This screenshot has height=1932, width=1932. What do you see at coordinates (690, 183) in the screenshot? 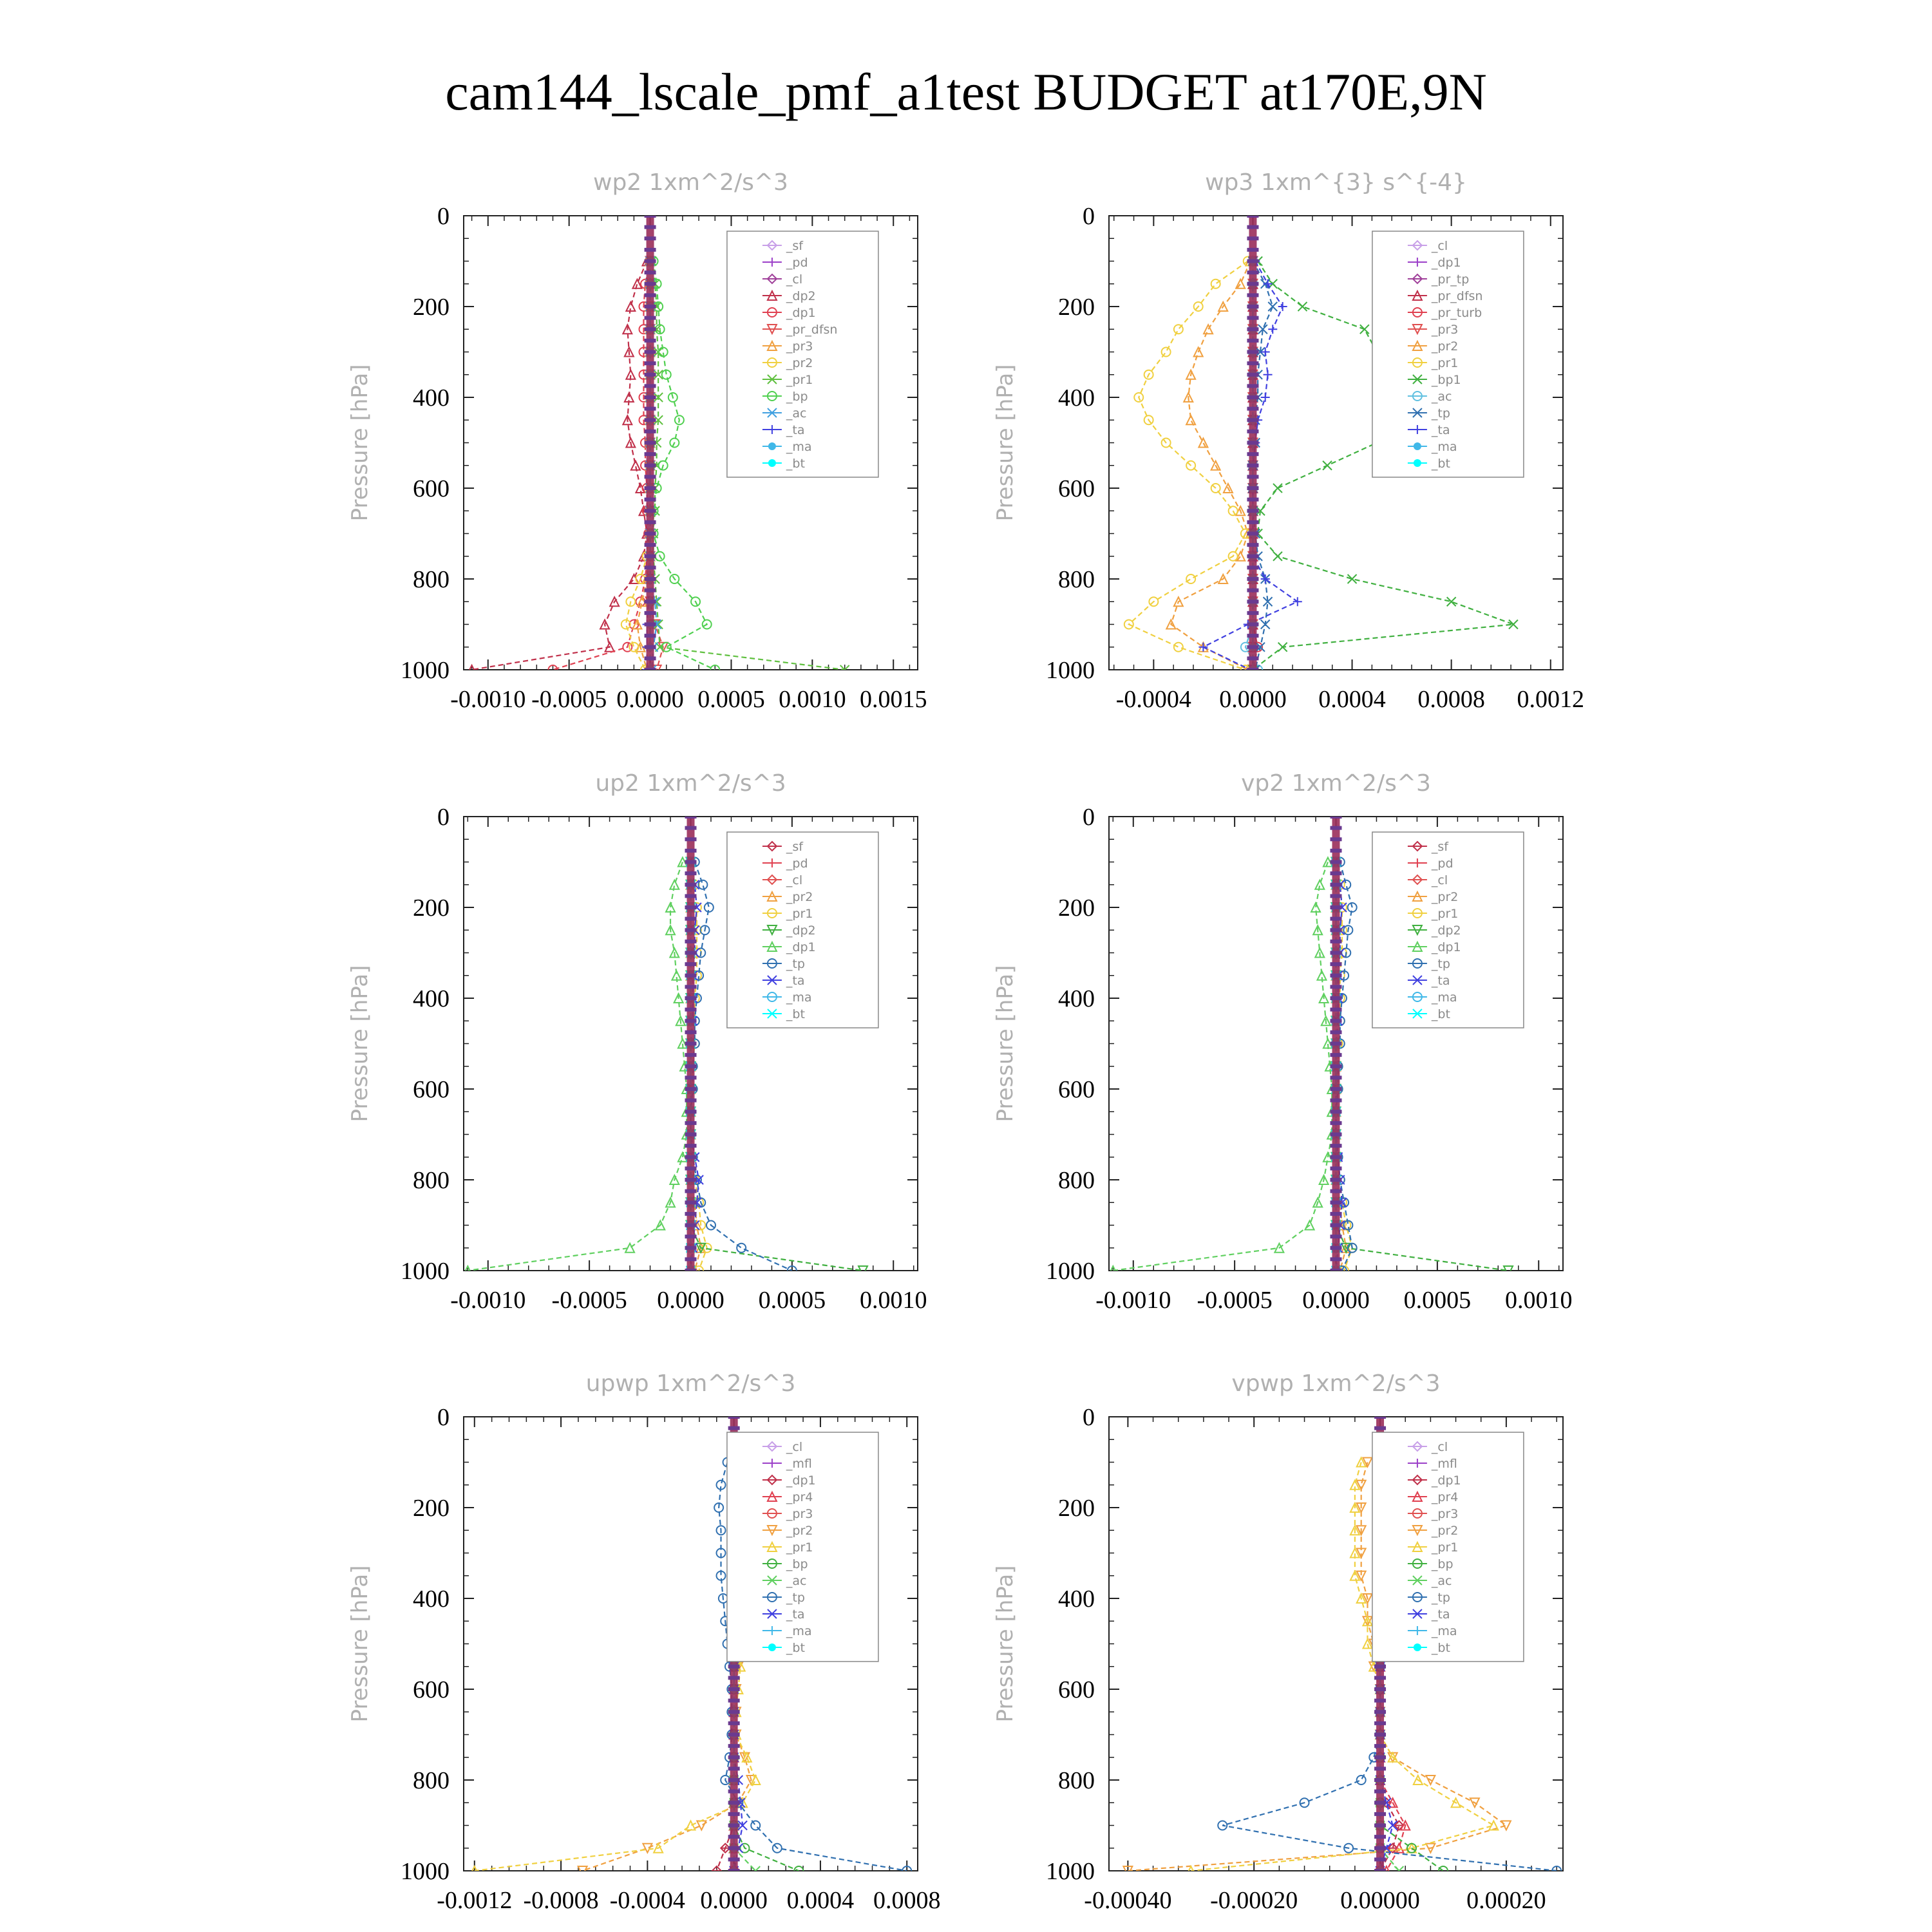
I see `panel-title: wp2 1xm^2/s^3` at bounding box center [690, 183].